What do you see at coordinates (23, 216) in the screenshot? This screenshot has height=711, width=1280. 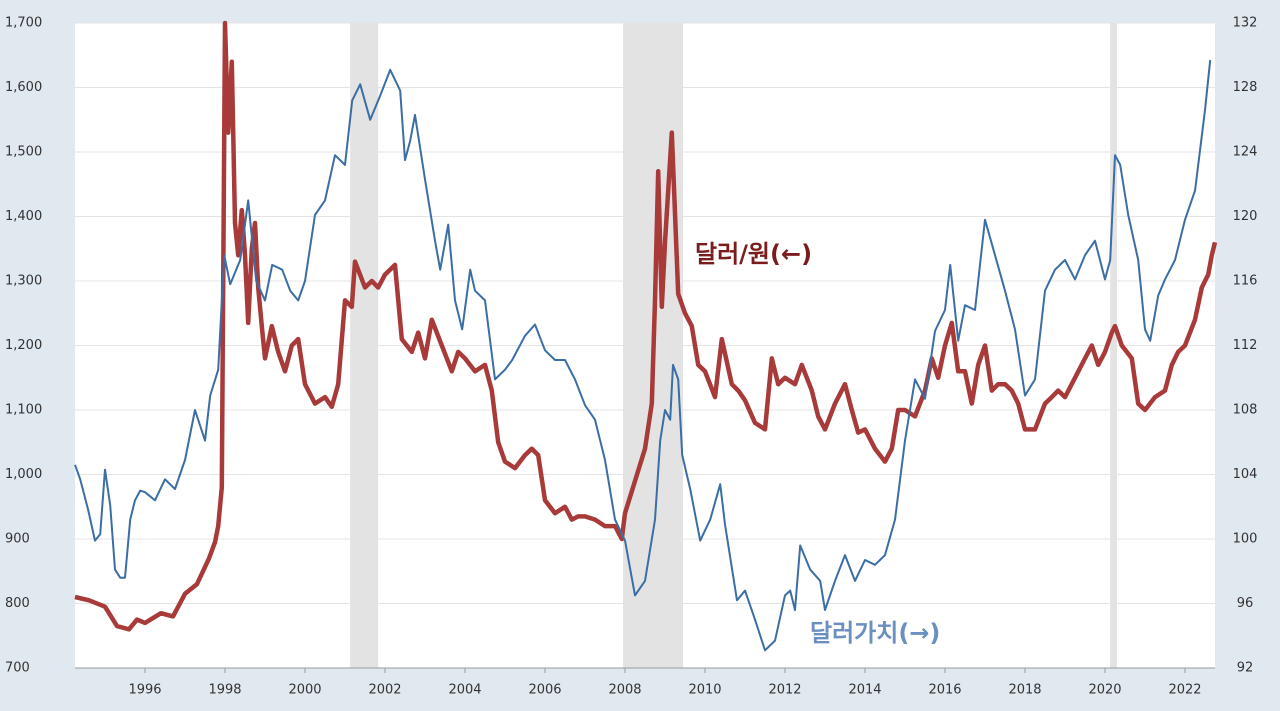 I see `y-tick-label: 1,400` at bounding box center [23, 216].